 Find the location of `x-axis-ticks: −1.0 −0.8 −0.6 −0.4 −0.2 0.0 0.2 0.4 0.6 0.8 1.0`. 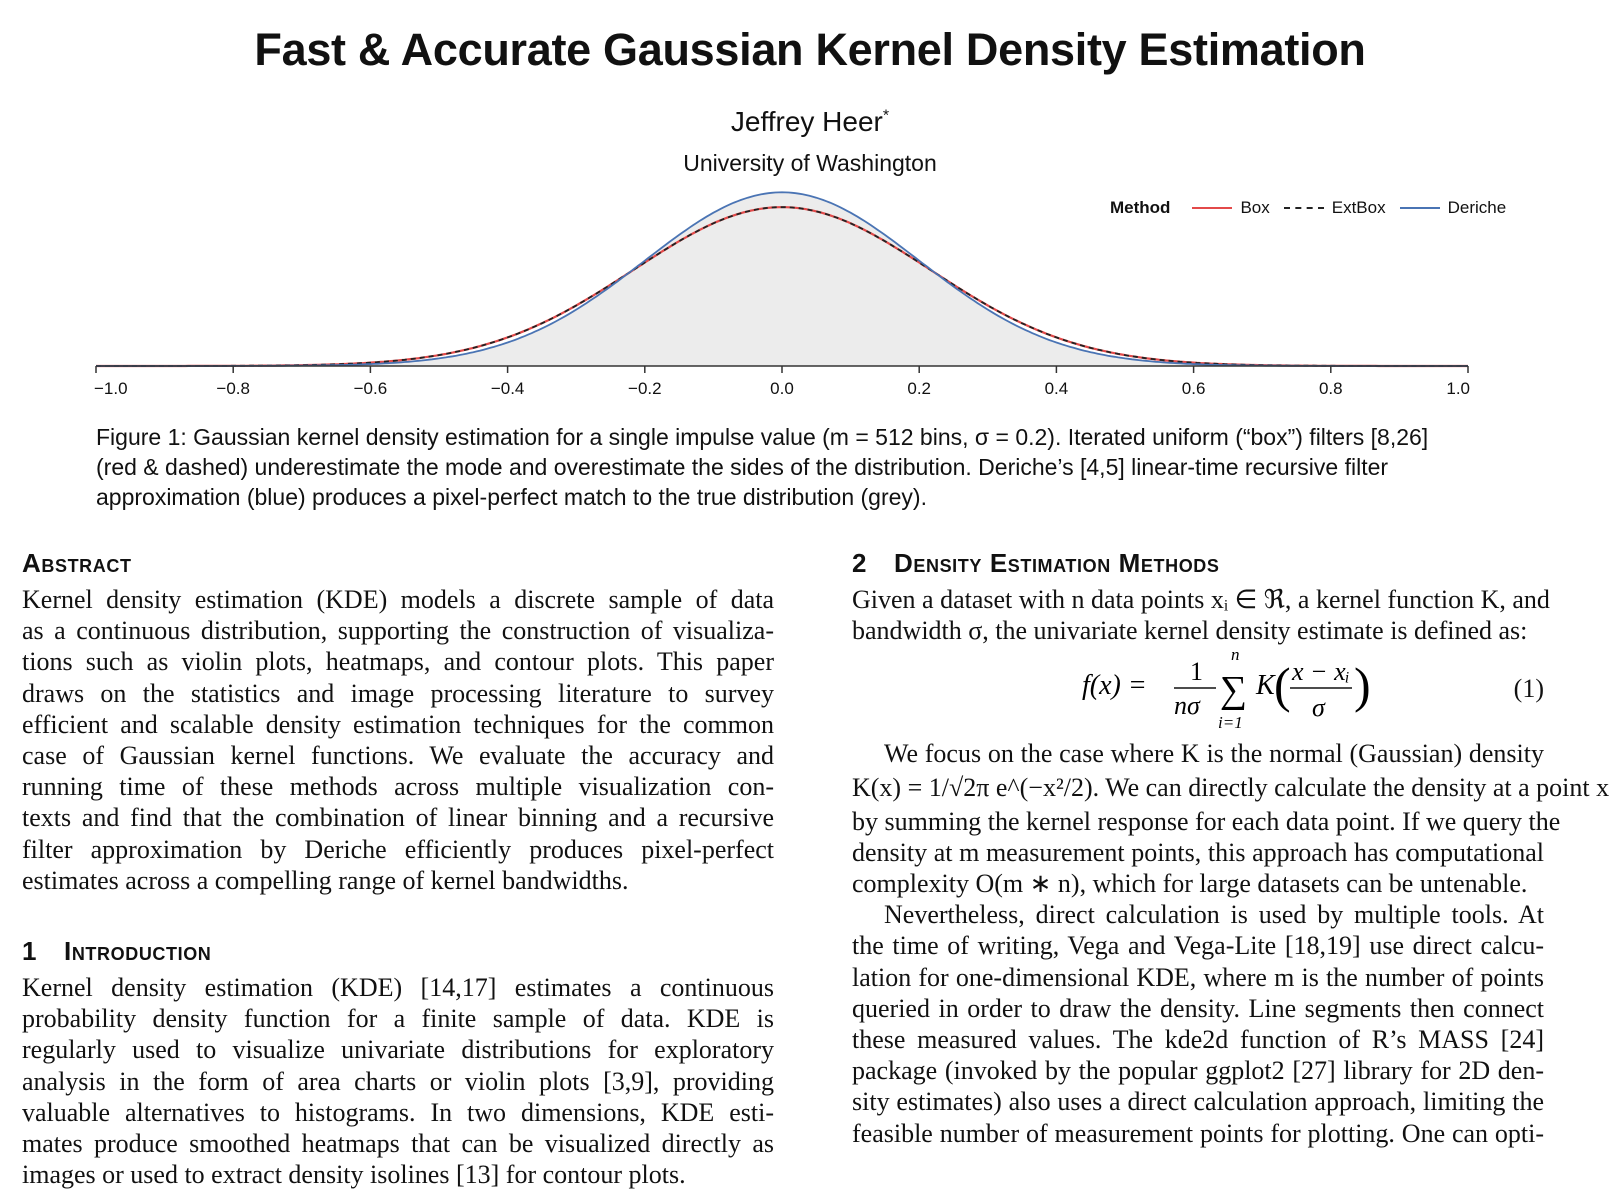

x-axis-ticks: −1.0 −0.8 −0.6 −0.4 −0.2 0.0 0.2 0.4 0.6 0.8 1.0 is located at coordinates (782, 382).